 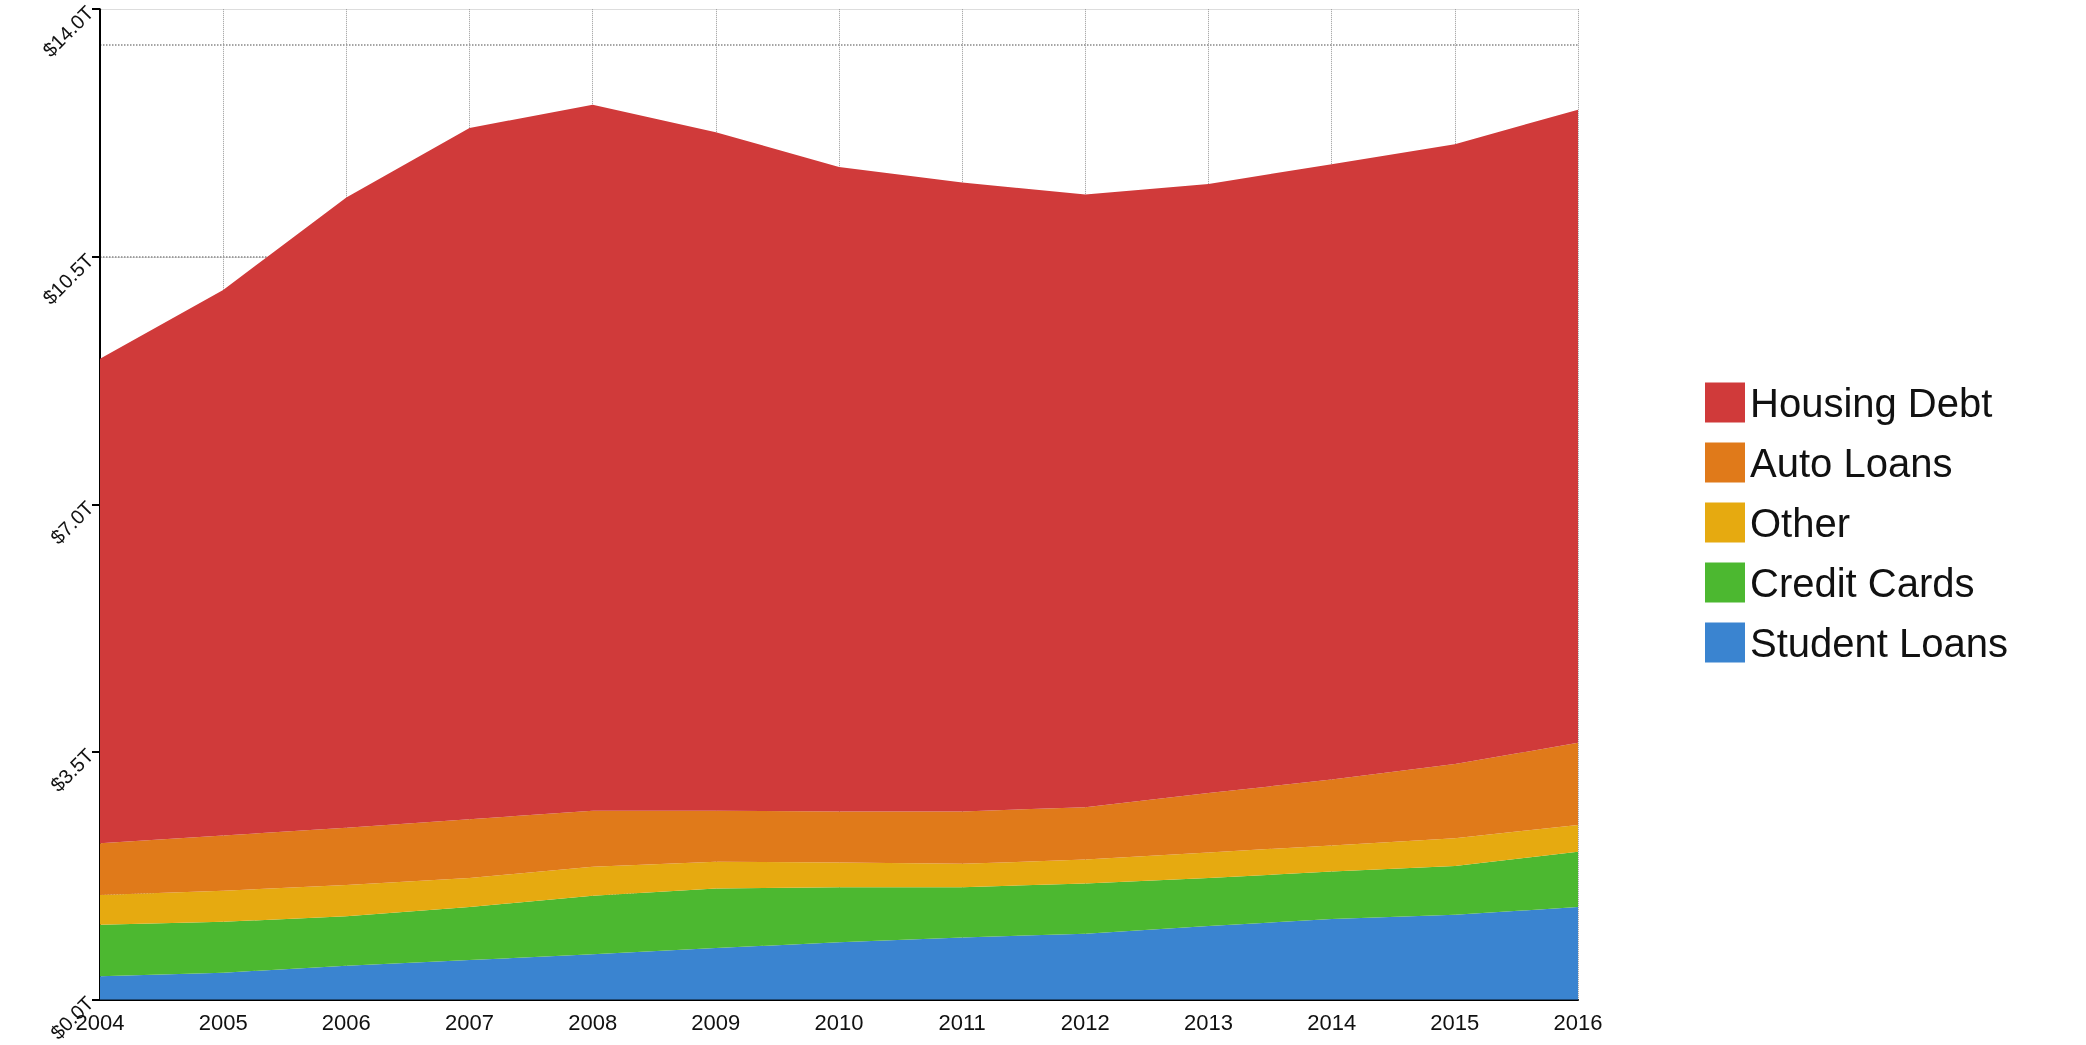 I want to click on legend-label: Housing Debt, so click(x=1871, y=402).